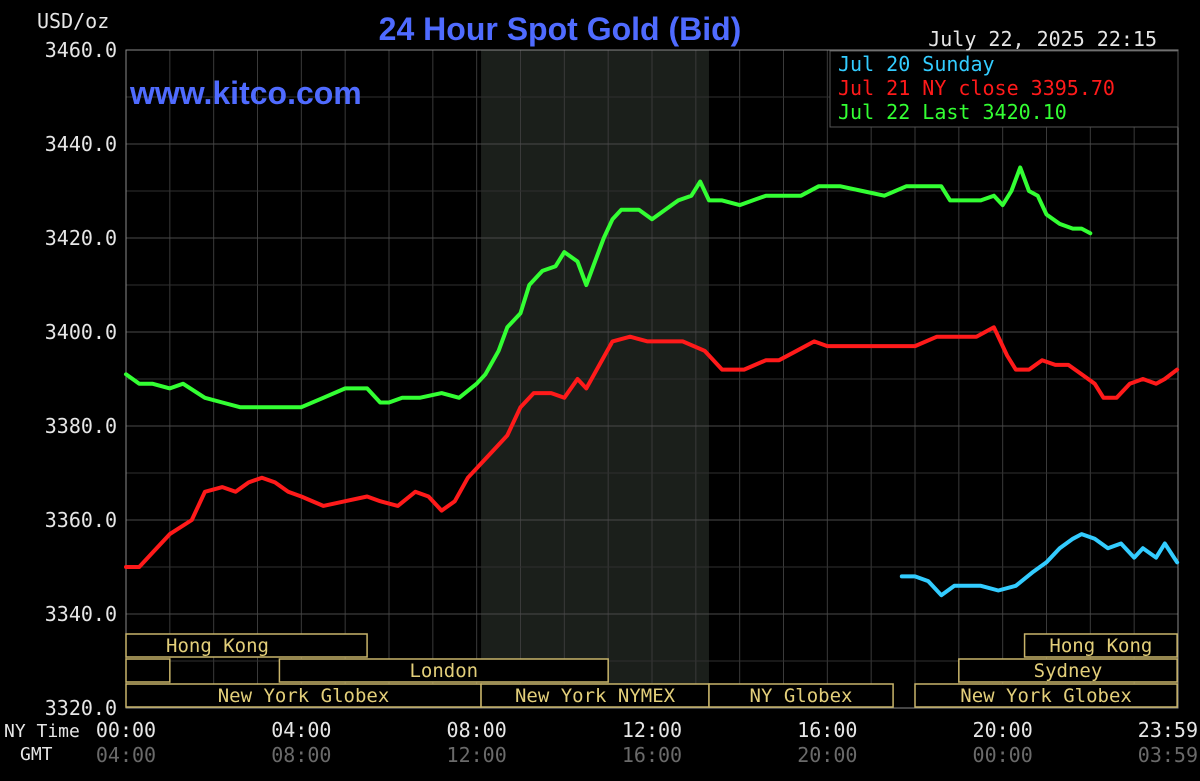 This screenshot has height=781, width=1200. I want to click on market-bar-label: London, so click(443, 671).